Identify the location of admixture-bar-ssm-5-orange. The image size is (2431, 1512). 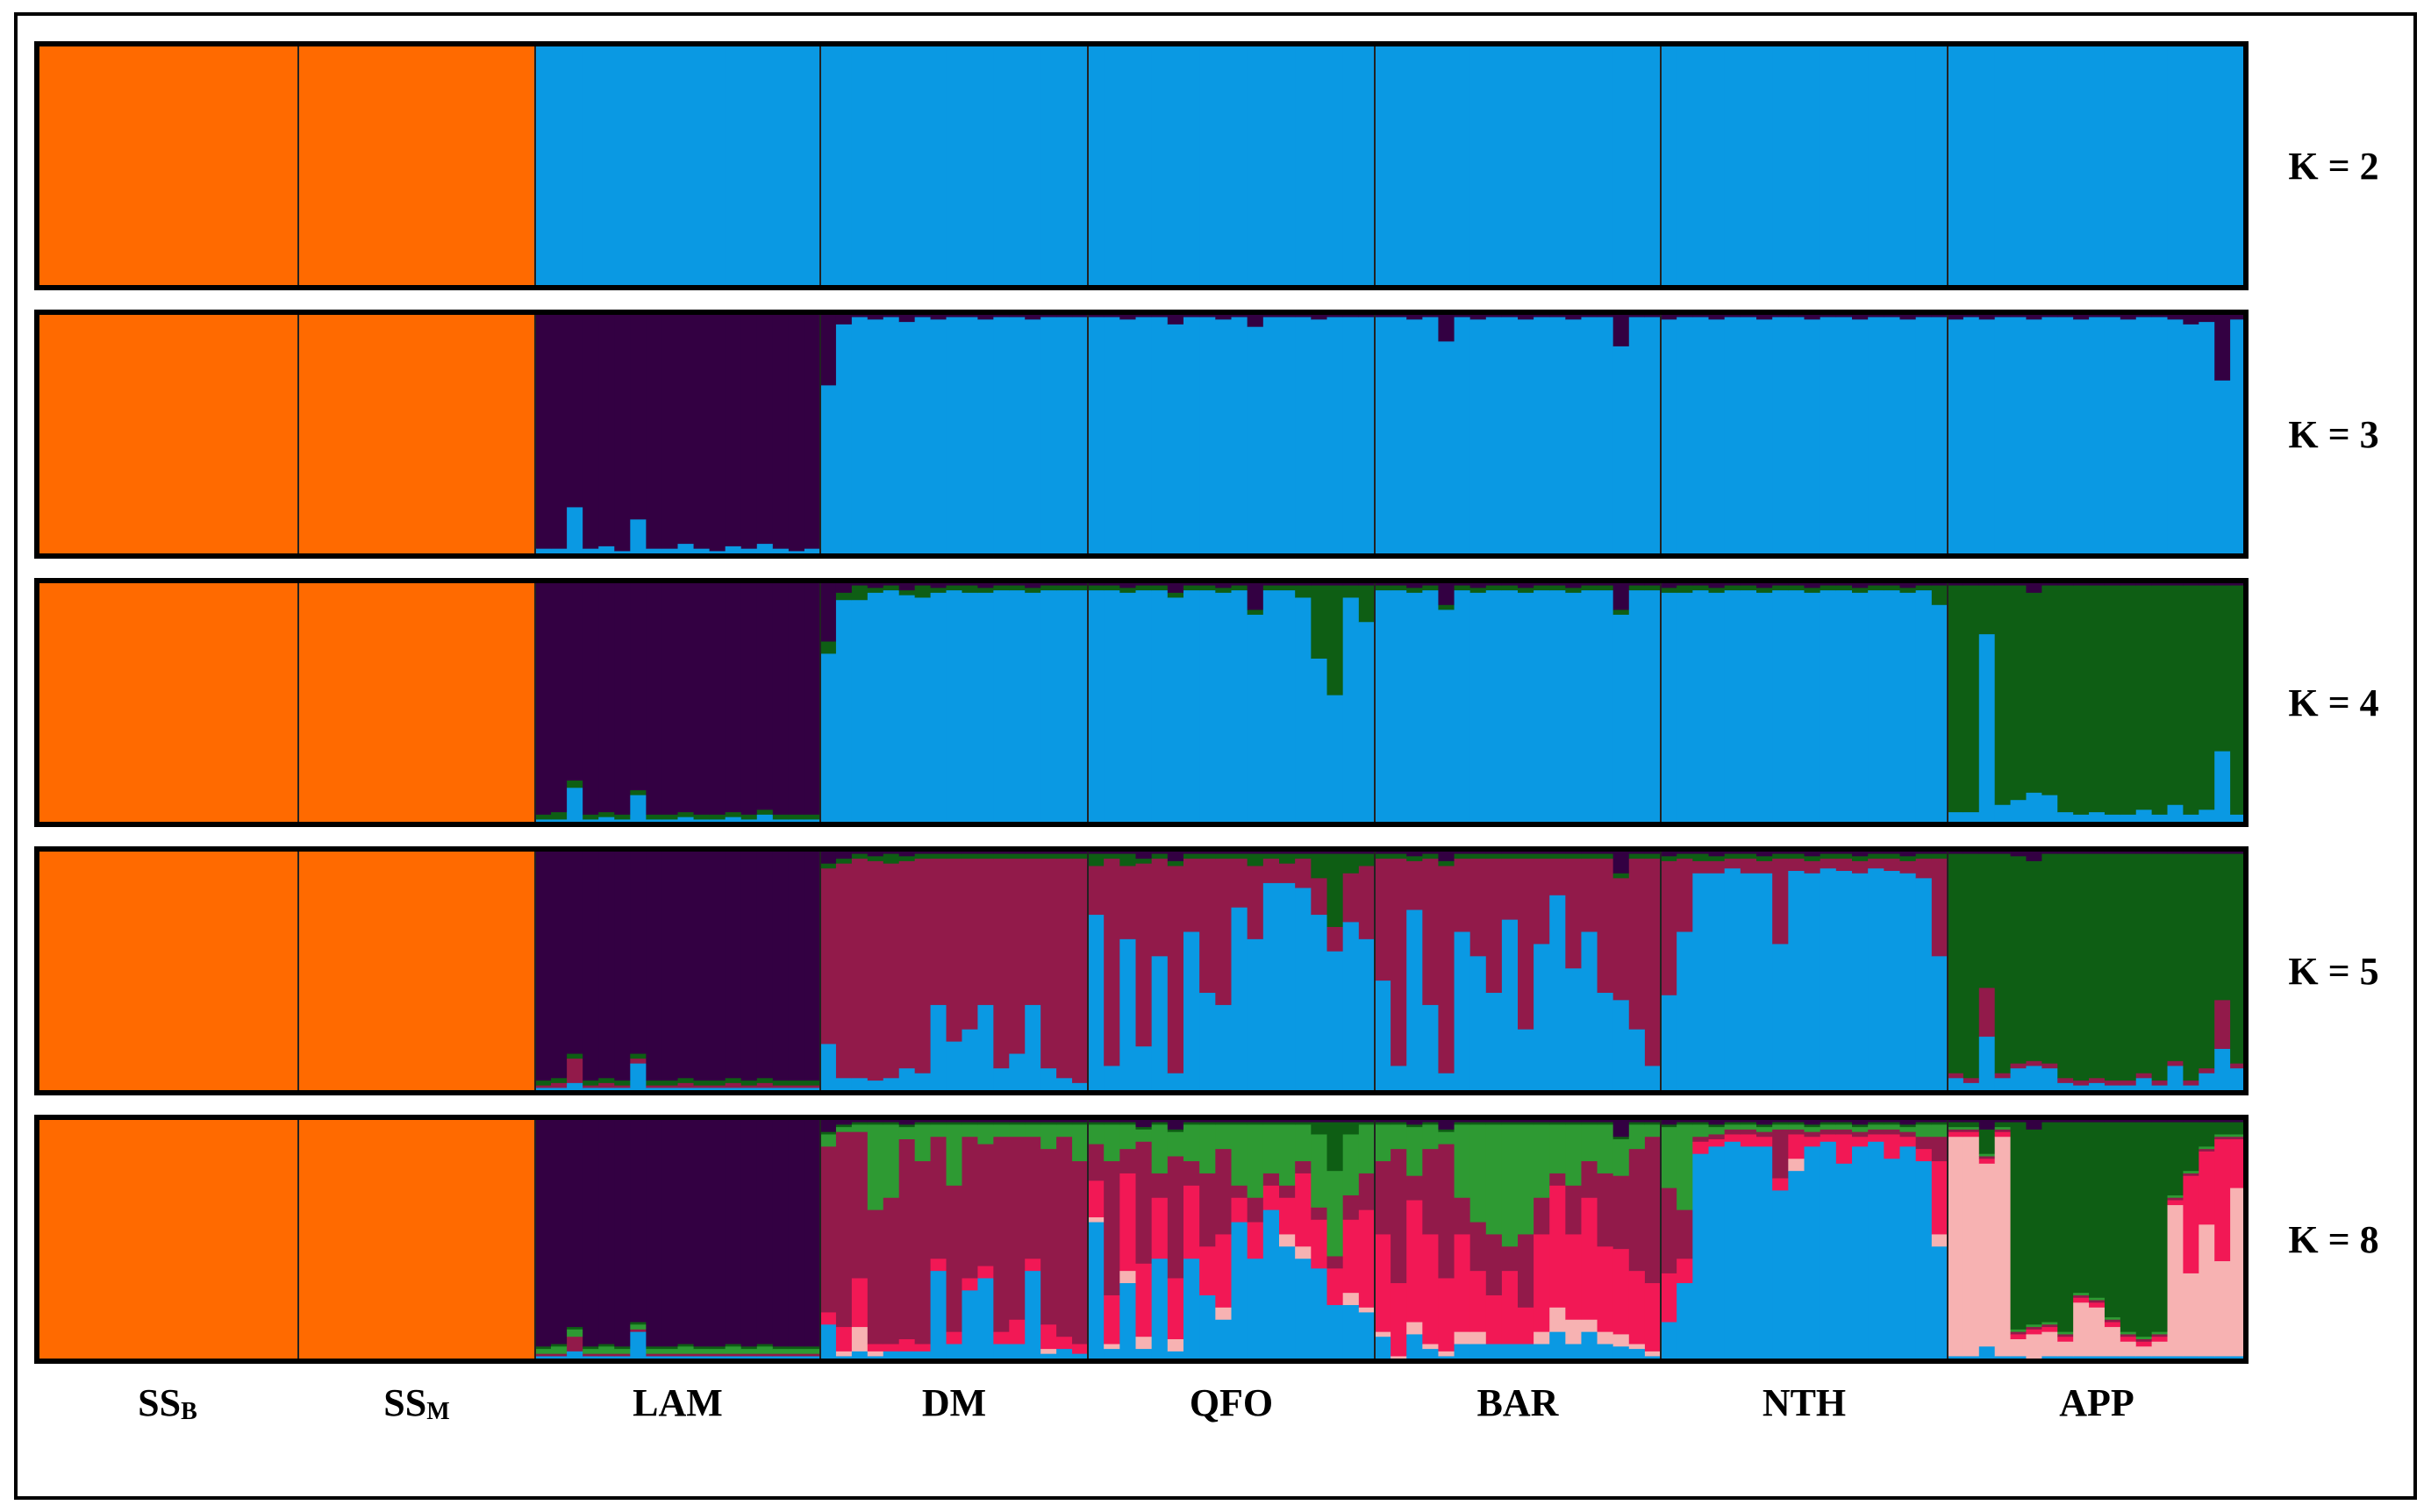
(405, 702).